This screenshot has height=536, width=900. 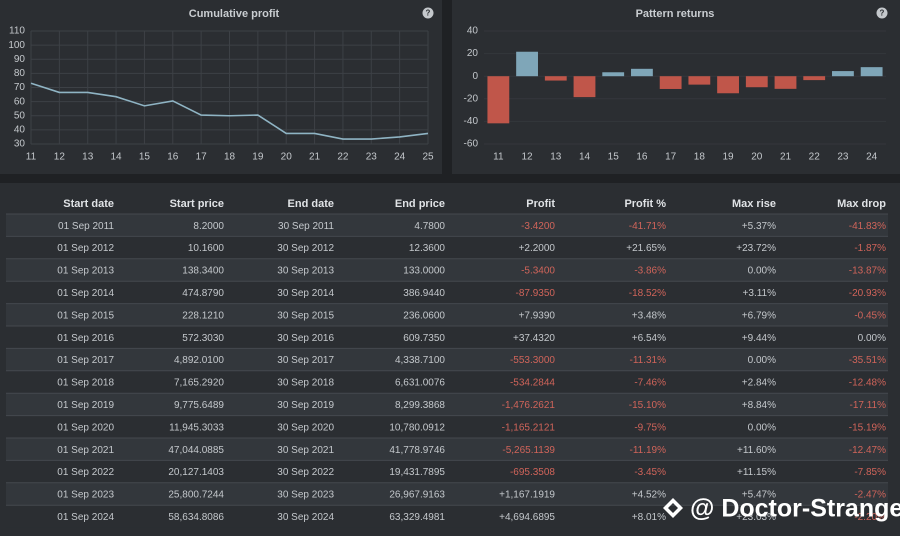 I want to click on table-cell: -3.45%, so click(x=650, y=472).